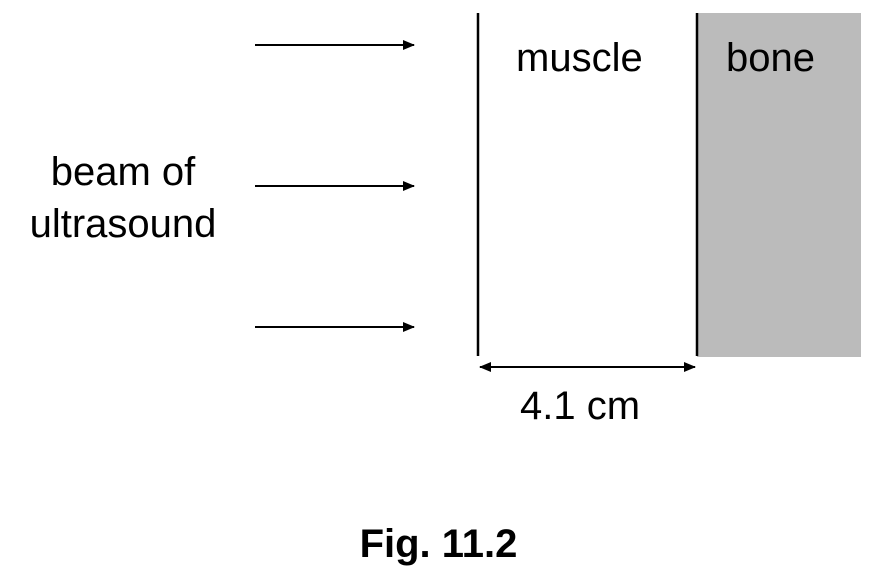 The height and width of the screenshot is (583, 877). What do you see at coordinates (123, 224) in the screenshot?
I see `beam-label-line2: ultrasound` at bounding box center [123, 224].